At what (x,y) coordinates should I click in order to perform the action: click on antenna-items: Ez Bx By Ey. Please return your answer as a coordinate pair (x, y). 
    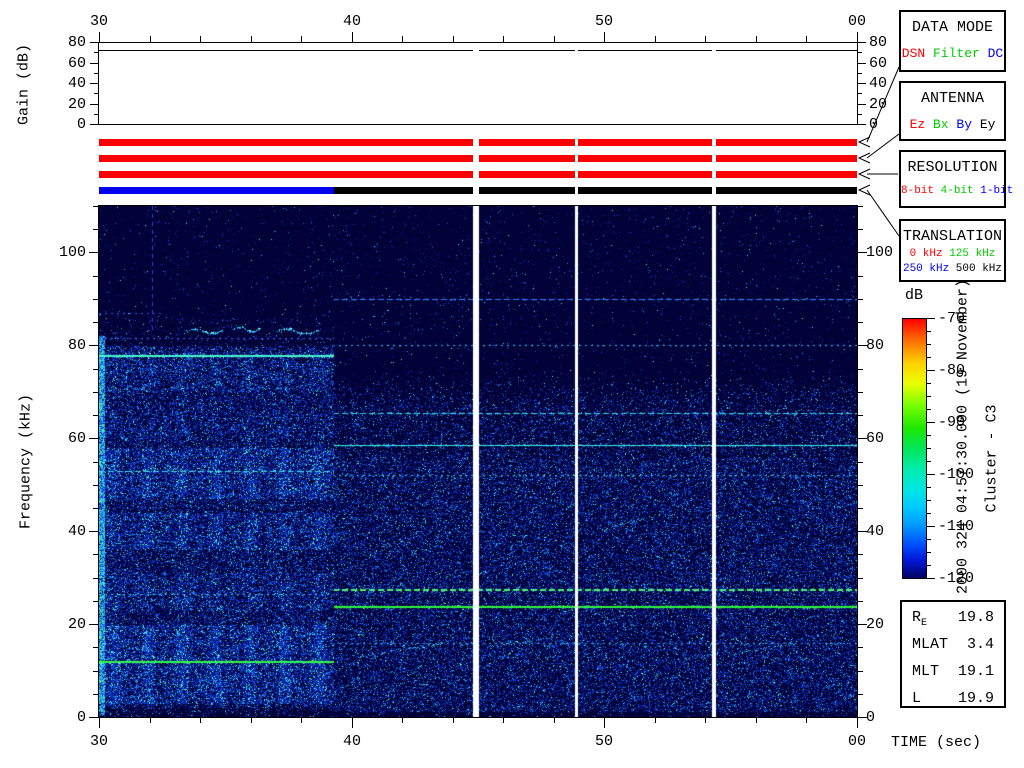
    Looking at the image, I should click on (952, 124).